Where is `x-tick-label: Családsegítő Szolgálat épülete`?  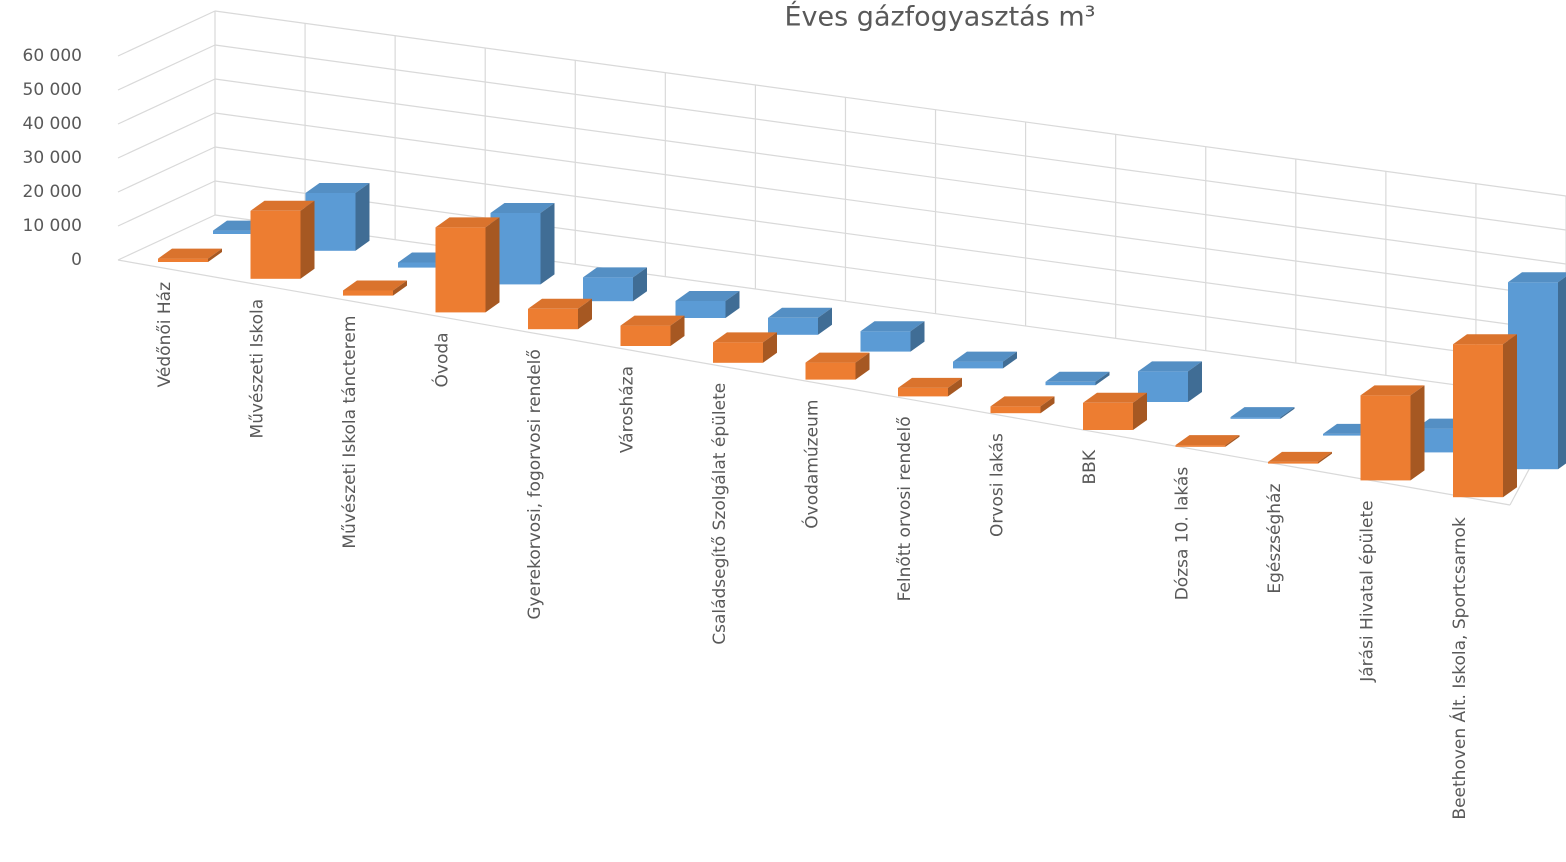
x-tick-label: Családsegítő Szolgálat épülete is located at coordinates (720, 514).